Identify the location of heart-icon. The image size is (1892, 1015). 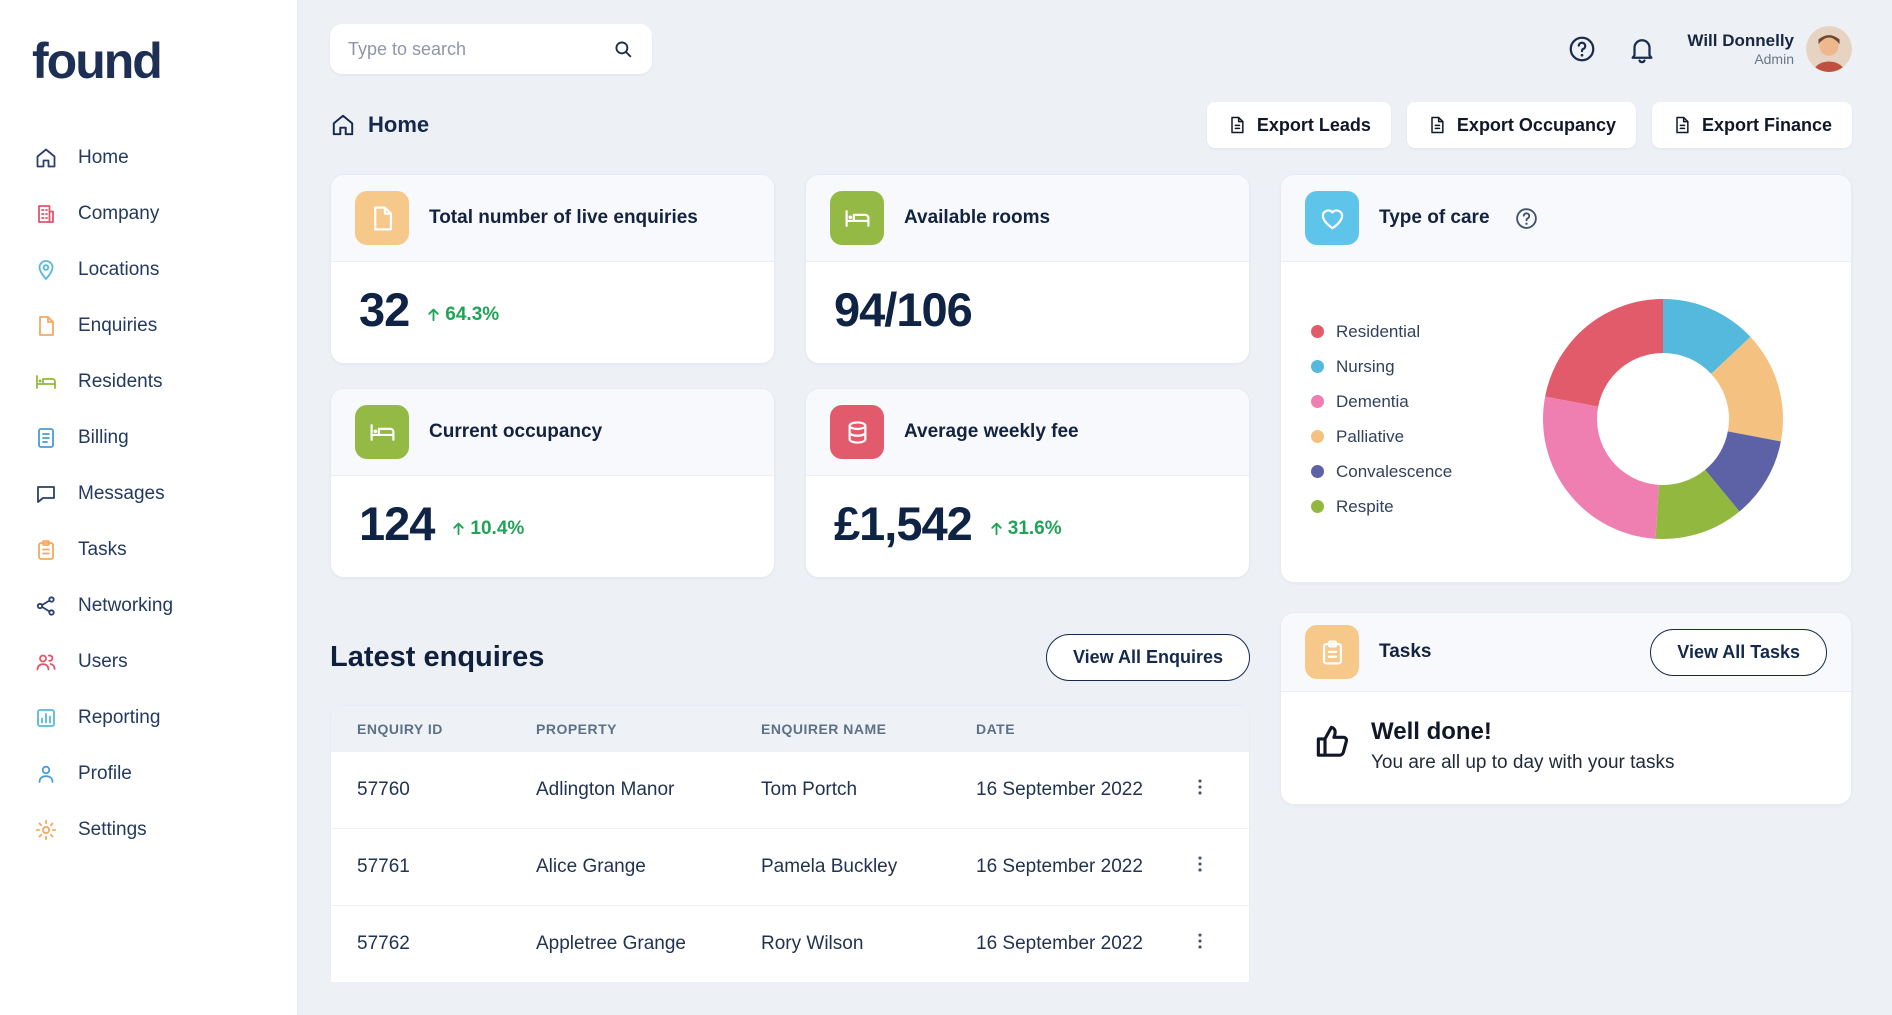
(1332, 218).